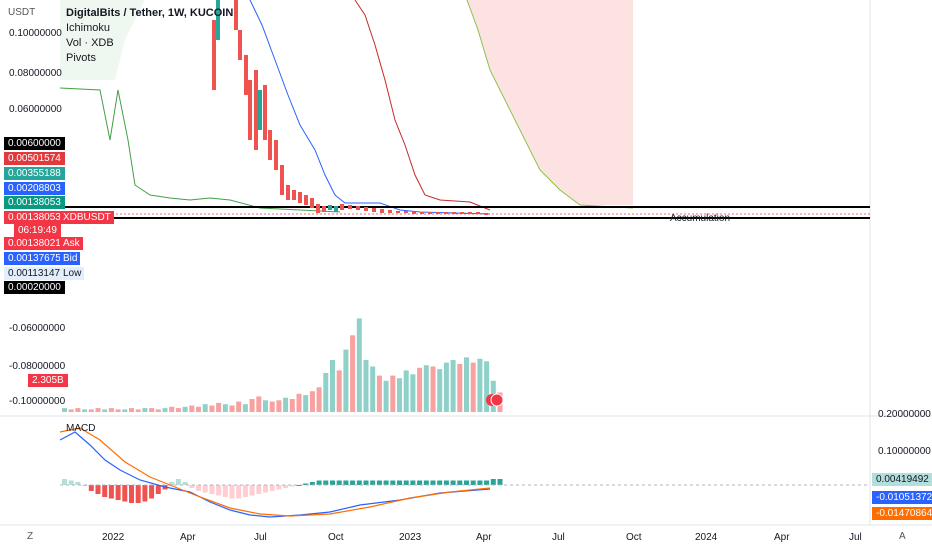 The width and height of the screenshot is (932, 550). Describe the element at coordinates (497, 400) in the screenshot. I see `us-flag-icon` at that location.